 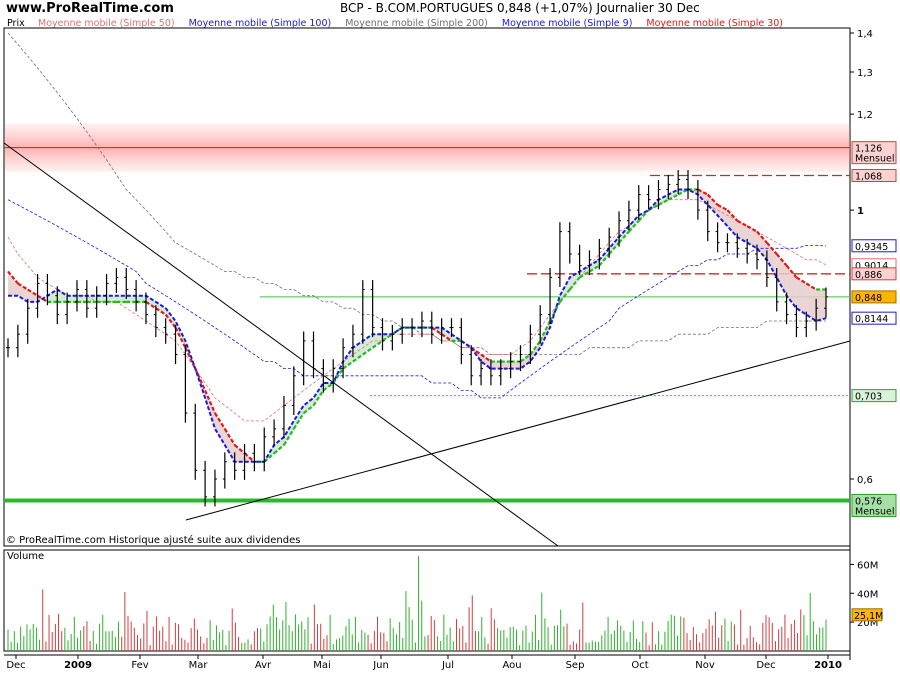 I want to click on y-tick-label: 1,3, so click(x=865, y=73).